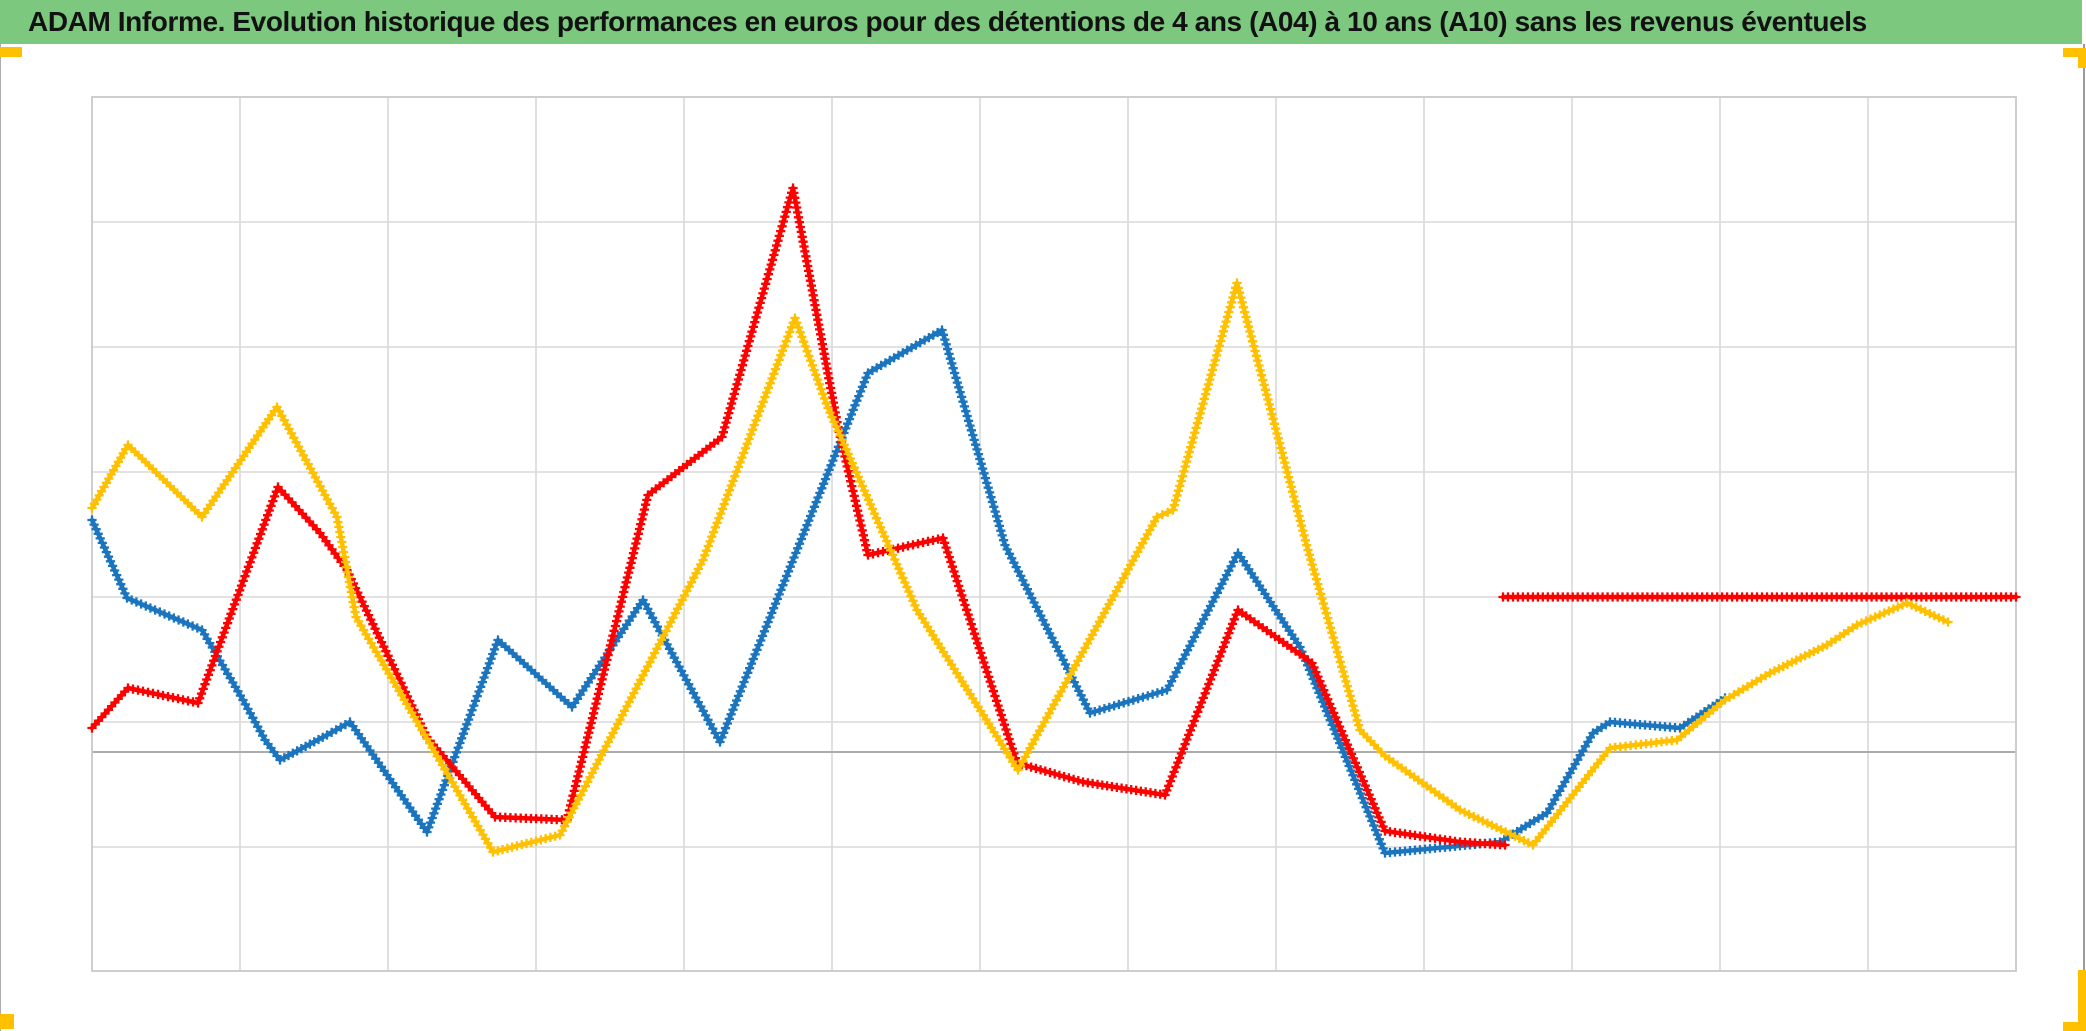  Describe the element at coordinates (2082, 1000) in the screenshot. I see `selection-handle-bottom-right-v` at that location.